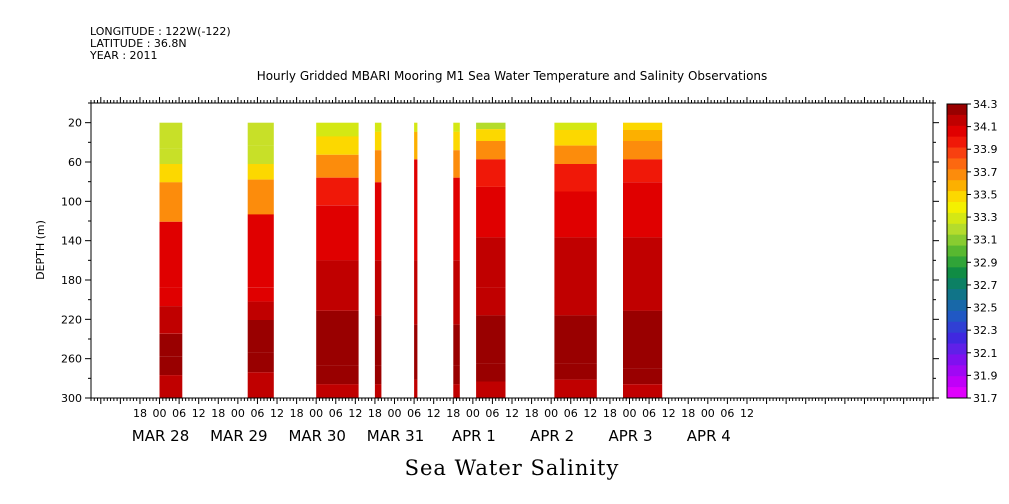 The width and height of the screenshot is (1009, 504). What do you see at coordinates (199, 413) in the screenshot?
I see `x-tick-label: 12` at bounding box center [199, 413].